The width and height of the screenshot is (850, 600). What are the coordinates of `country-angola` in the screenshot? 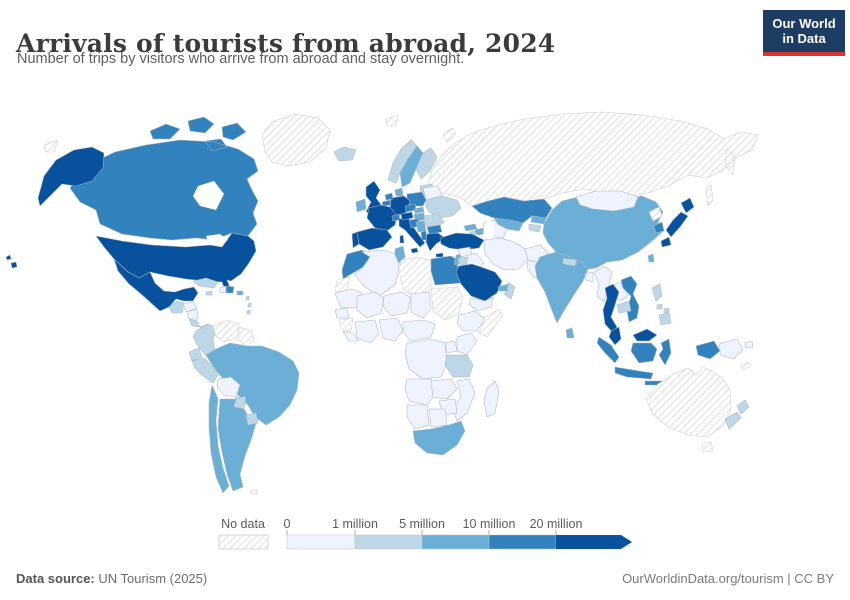 It's located at (420, 392).